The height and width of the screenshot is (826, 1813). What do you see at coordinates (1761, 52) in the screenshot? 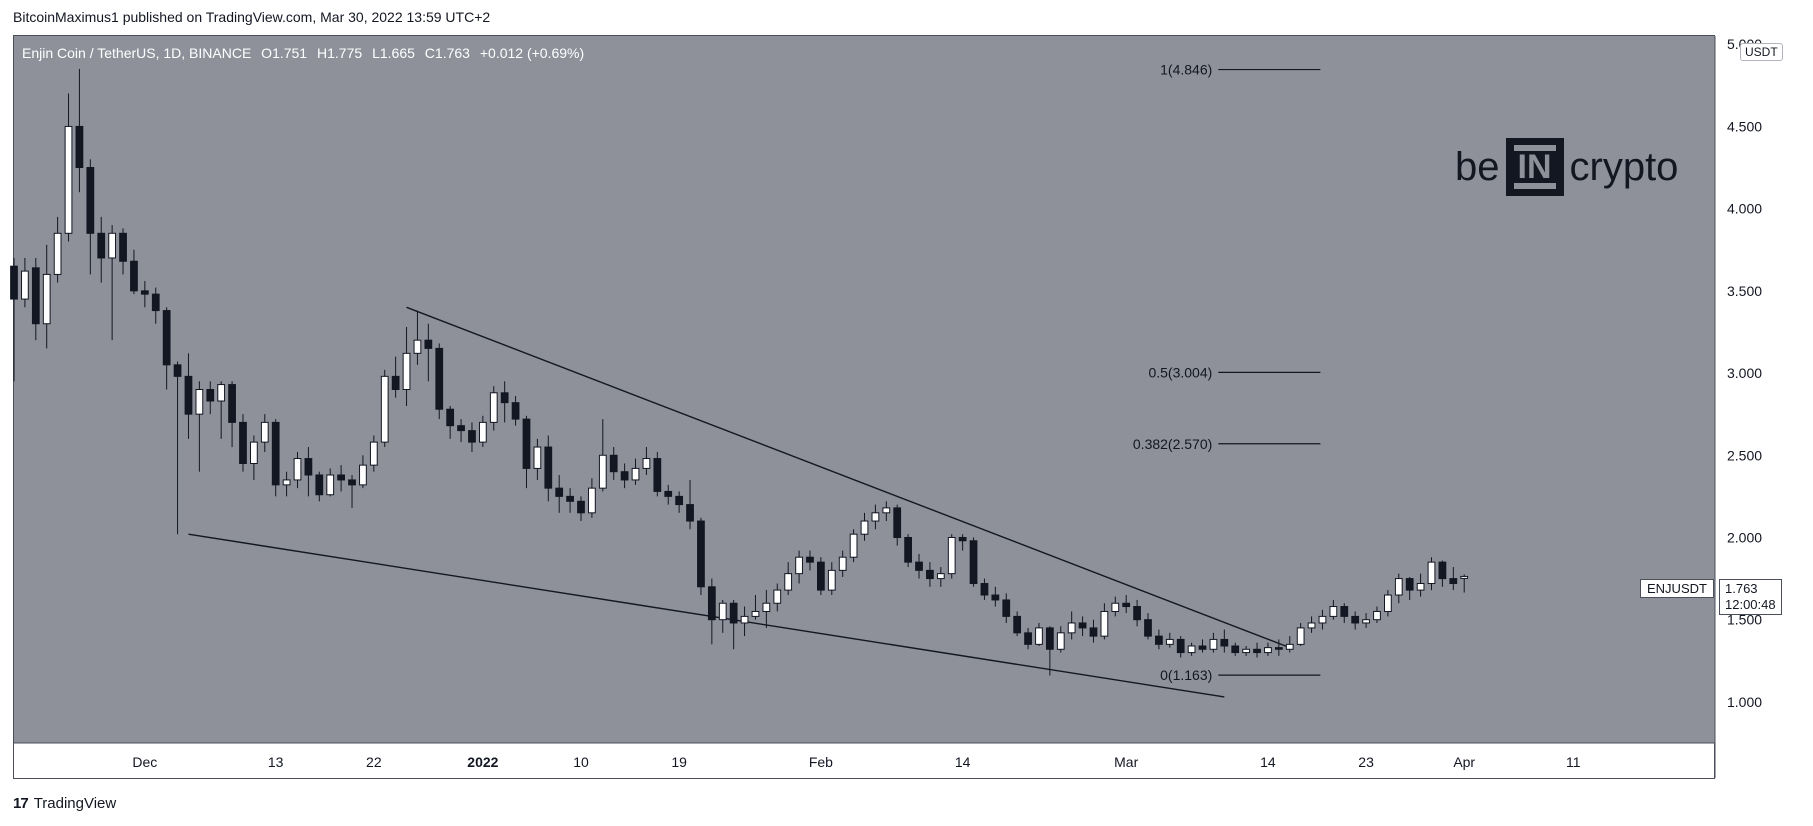
I see `currency-badge: USDT` at bounding box center [1761, 52].